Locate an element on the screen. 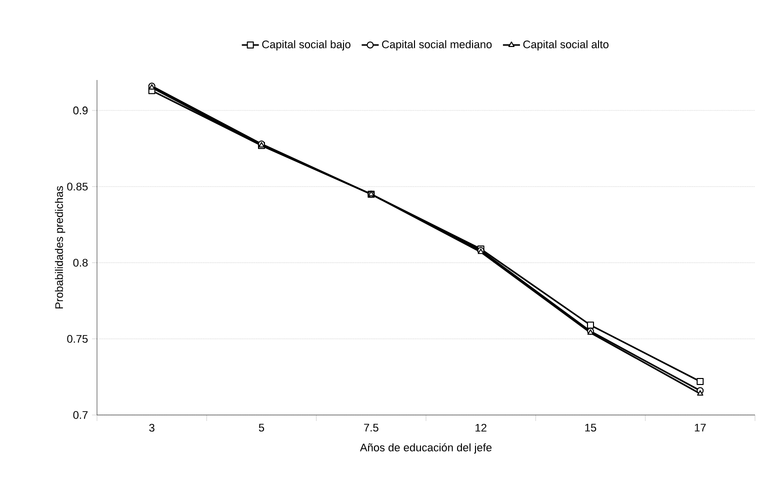 The width and height of the screenshot is (781, 492). x-axis-title: Años de educación del jefe is located at coordinates (426, 448).